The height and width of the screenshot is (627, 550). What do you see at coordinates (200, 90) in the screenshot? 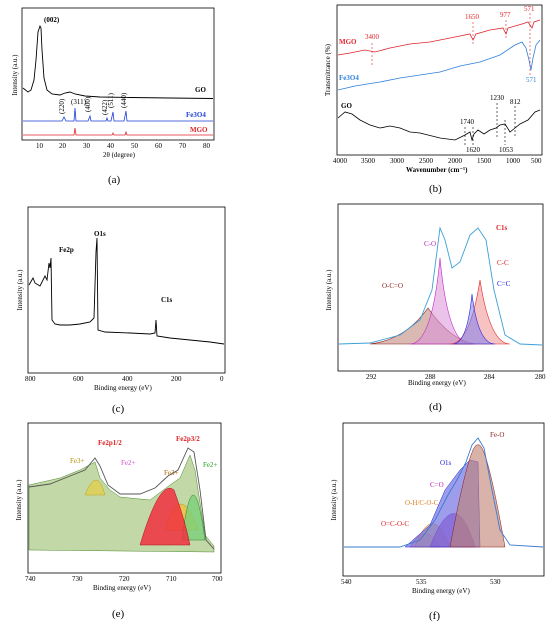
I see `panel-a-legend-go: GO` at bounding box center [200, 90].